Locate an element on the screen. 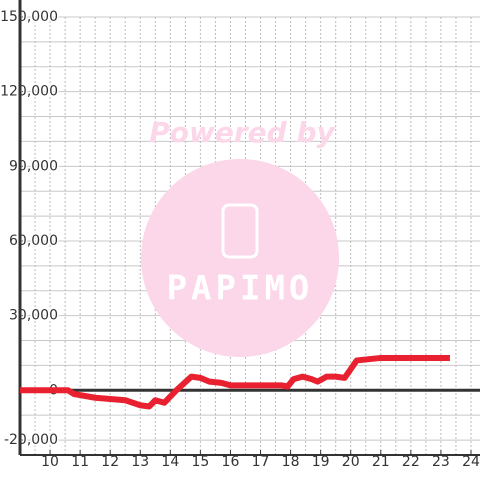 The width and height of the screenshot is (480, 480). x-tick-label: 19 is located at coordinates (321, 462).